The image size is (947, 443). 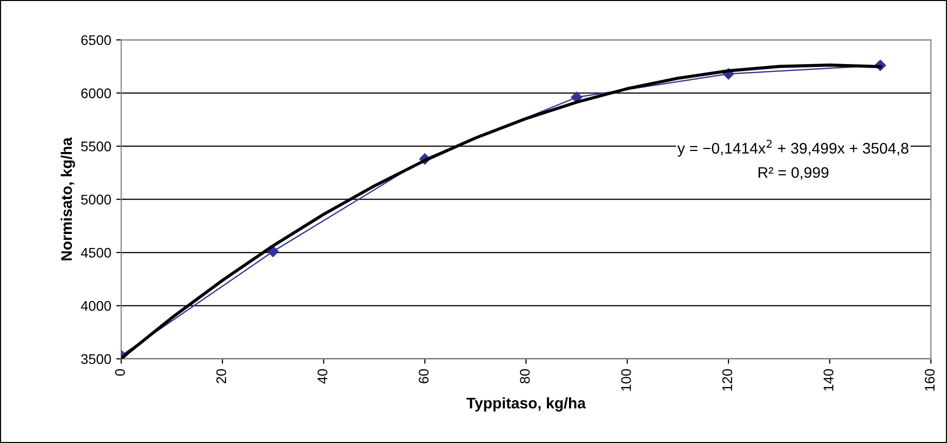 I want to click on y-tick-label: 6000, so click(x=96, y=93).